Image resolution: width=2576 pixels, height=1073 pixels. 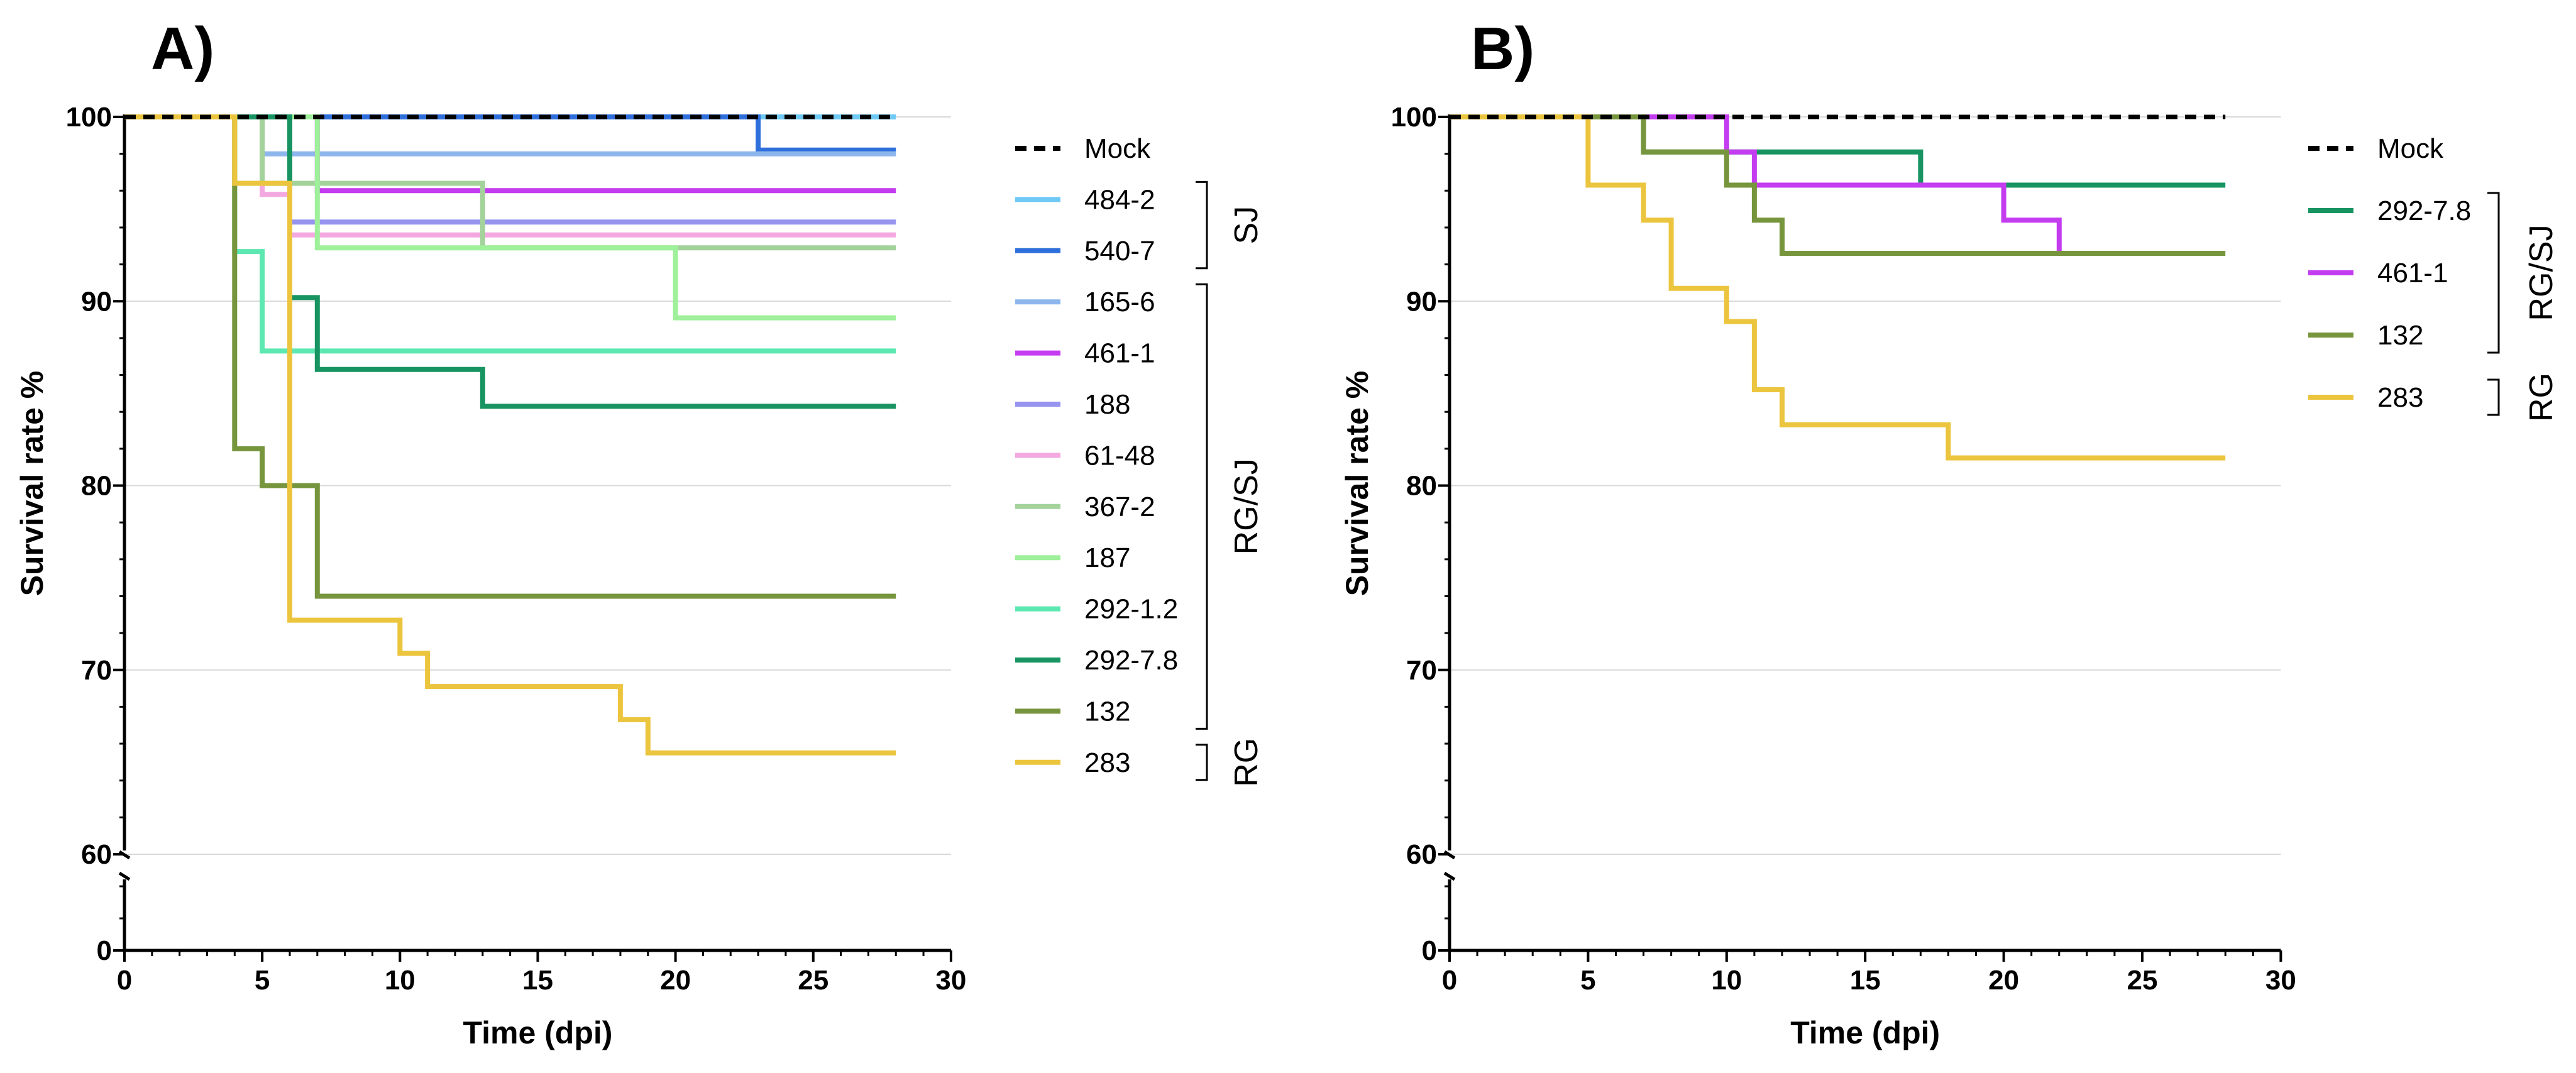 What do you see at coordinates (1120, 507) in the screenshot?
I see `legend-label: 367-2` at bounding box center [1120, 507].